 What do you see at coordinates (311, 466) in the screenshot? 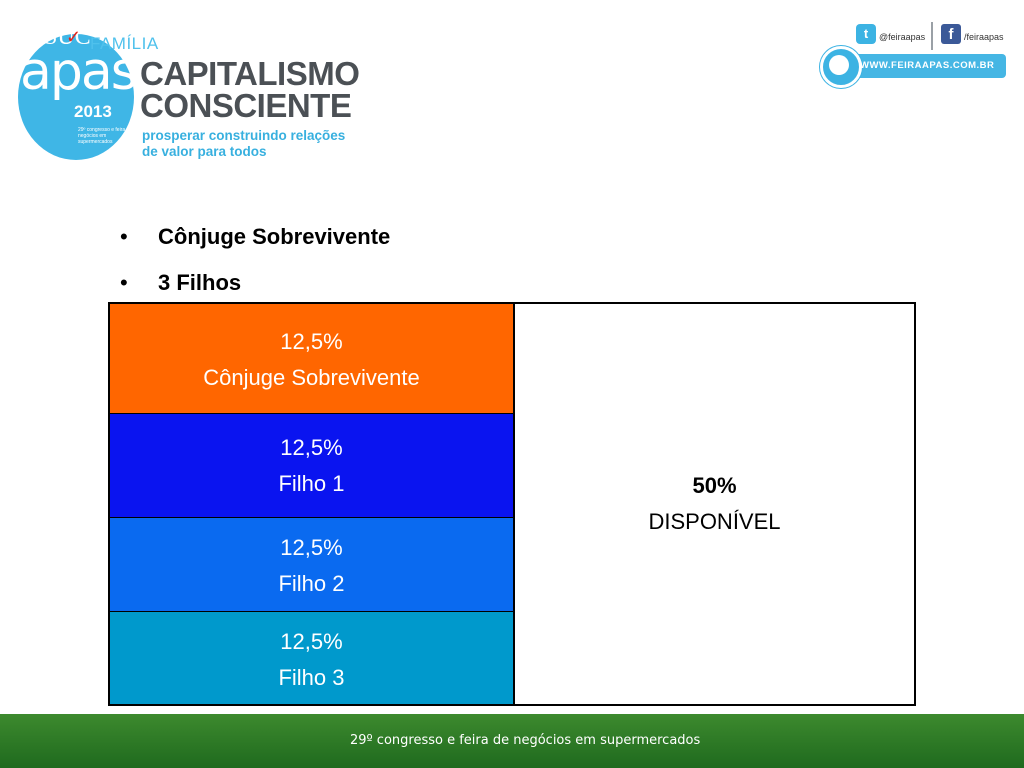
I see `table-cell-child-1: 12,5% Filho 1` at bounding box center [311, 466].